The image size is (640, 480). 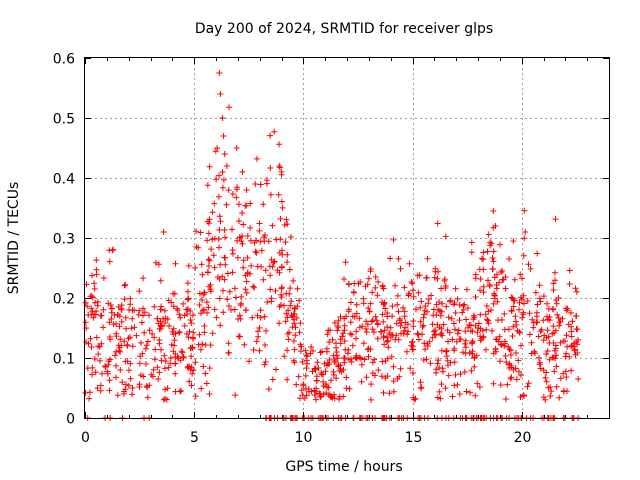 What do you see at coordinates (304, 438) in the screenshot?
I see `x-tick-label: 10` at bounding box center [304, 438].